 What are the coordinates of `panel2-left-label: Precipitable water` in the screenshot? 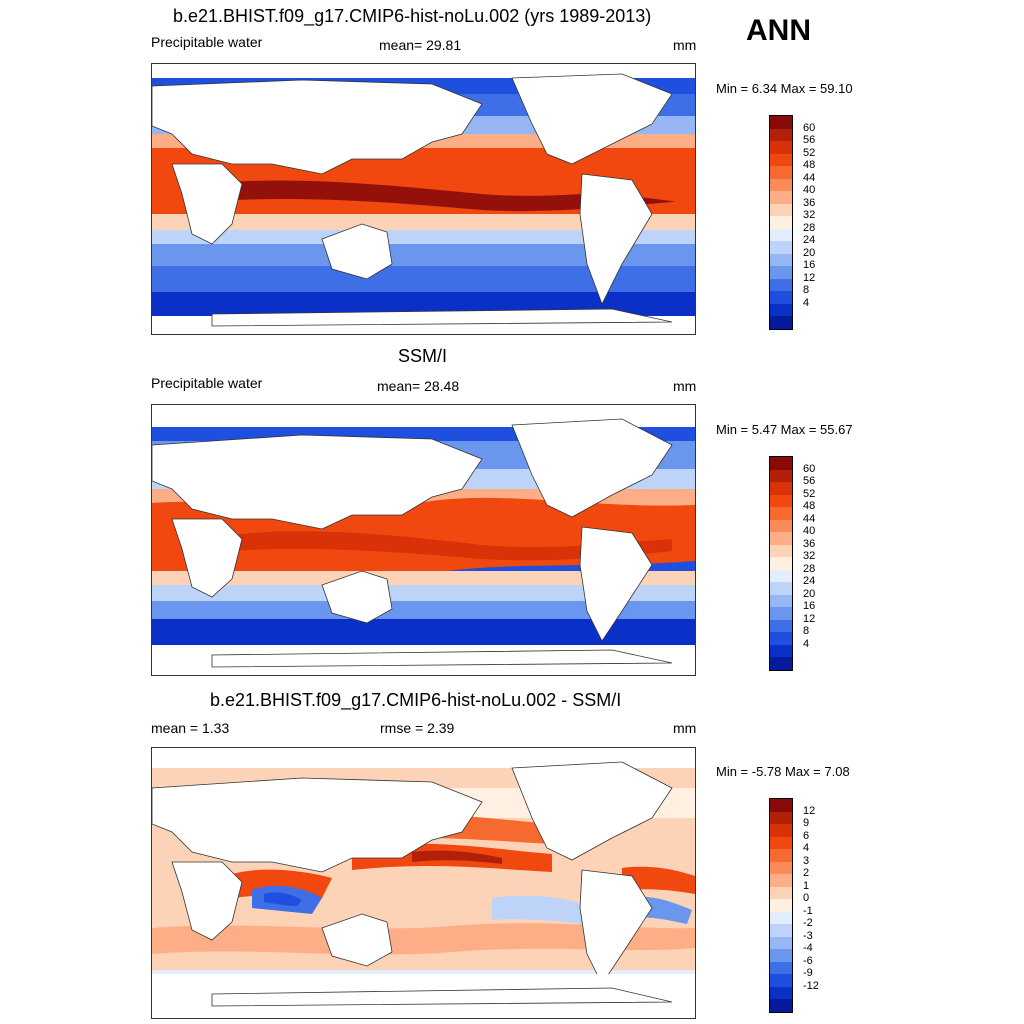 It's located at (207, 383).